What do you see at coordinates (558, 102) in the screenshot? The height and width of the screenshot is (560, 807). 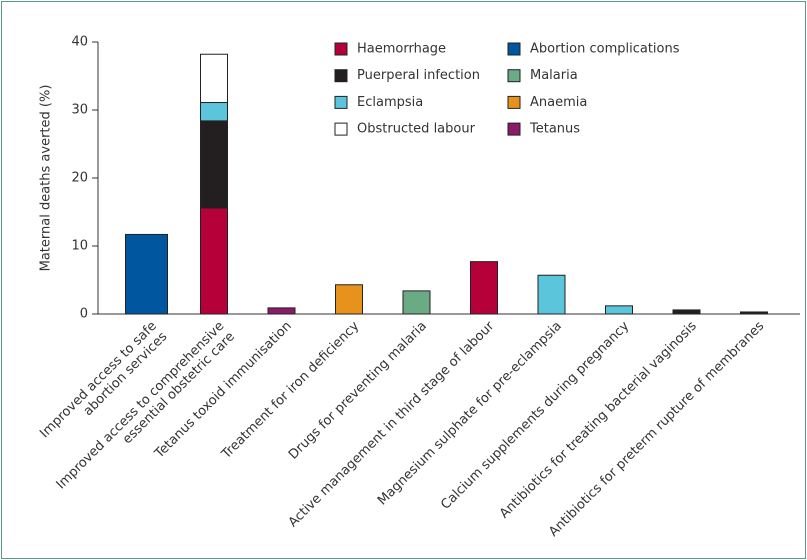 I see `legend-label: Anaemia` at bounding box center [558, 102].